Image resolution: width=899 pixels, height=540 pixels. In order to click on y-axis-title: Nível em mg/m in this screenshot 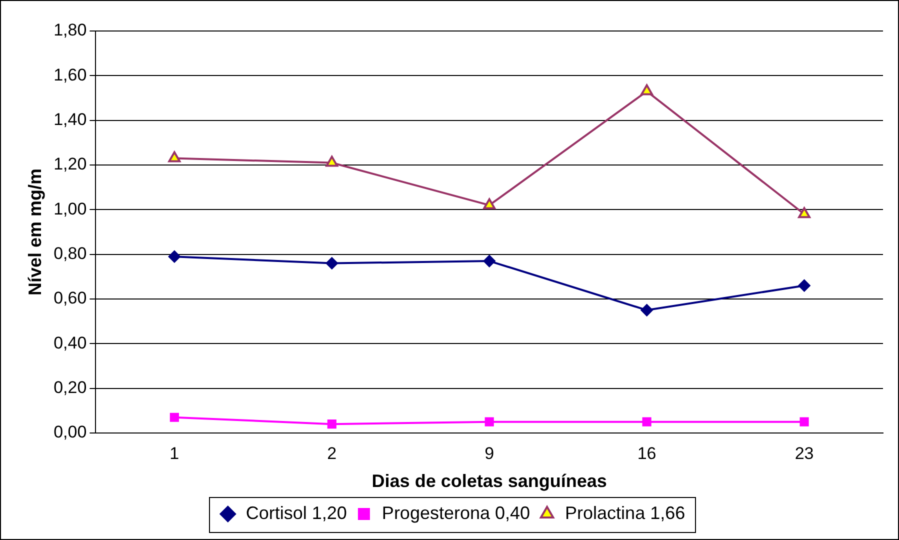, I will do `click(34, 232)`.